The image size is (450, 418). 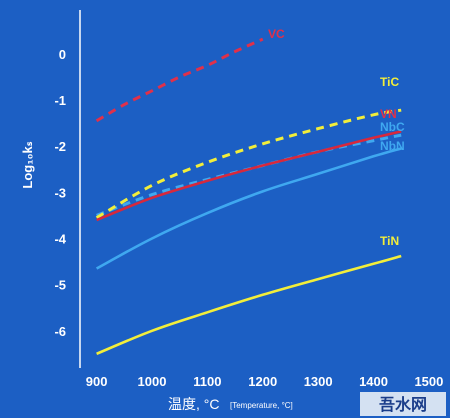 What do you see at coordinates (60, 146) in the screenshot?
I see `y-tick-label: -2` at bounding box center [60, 146].